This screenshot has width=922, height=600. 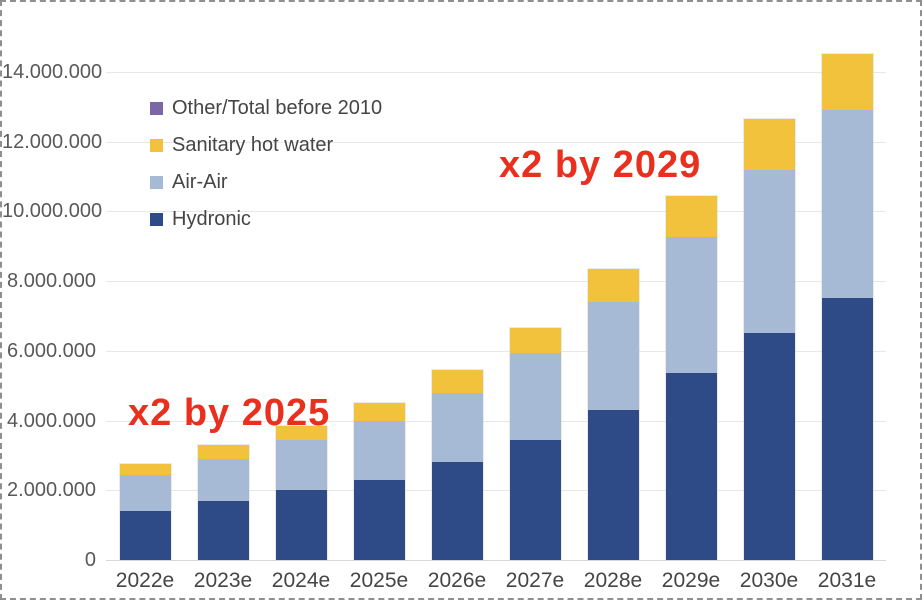 I want to click on bar-segment-air-air-2028e, so click(x=613, y=356).